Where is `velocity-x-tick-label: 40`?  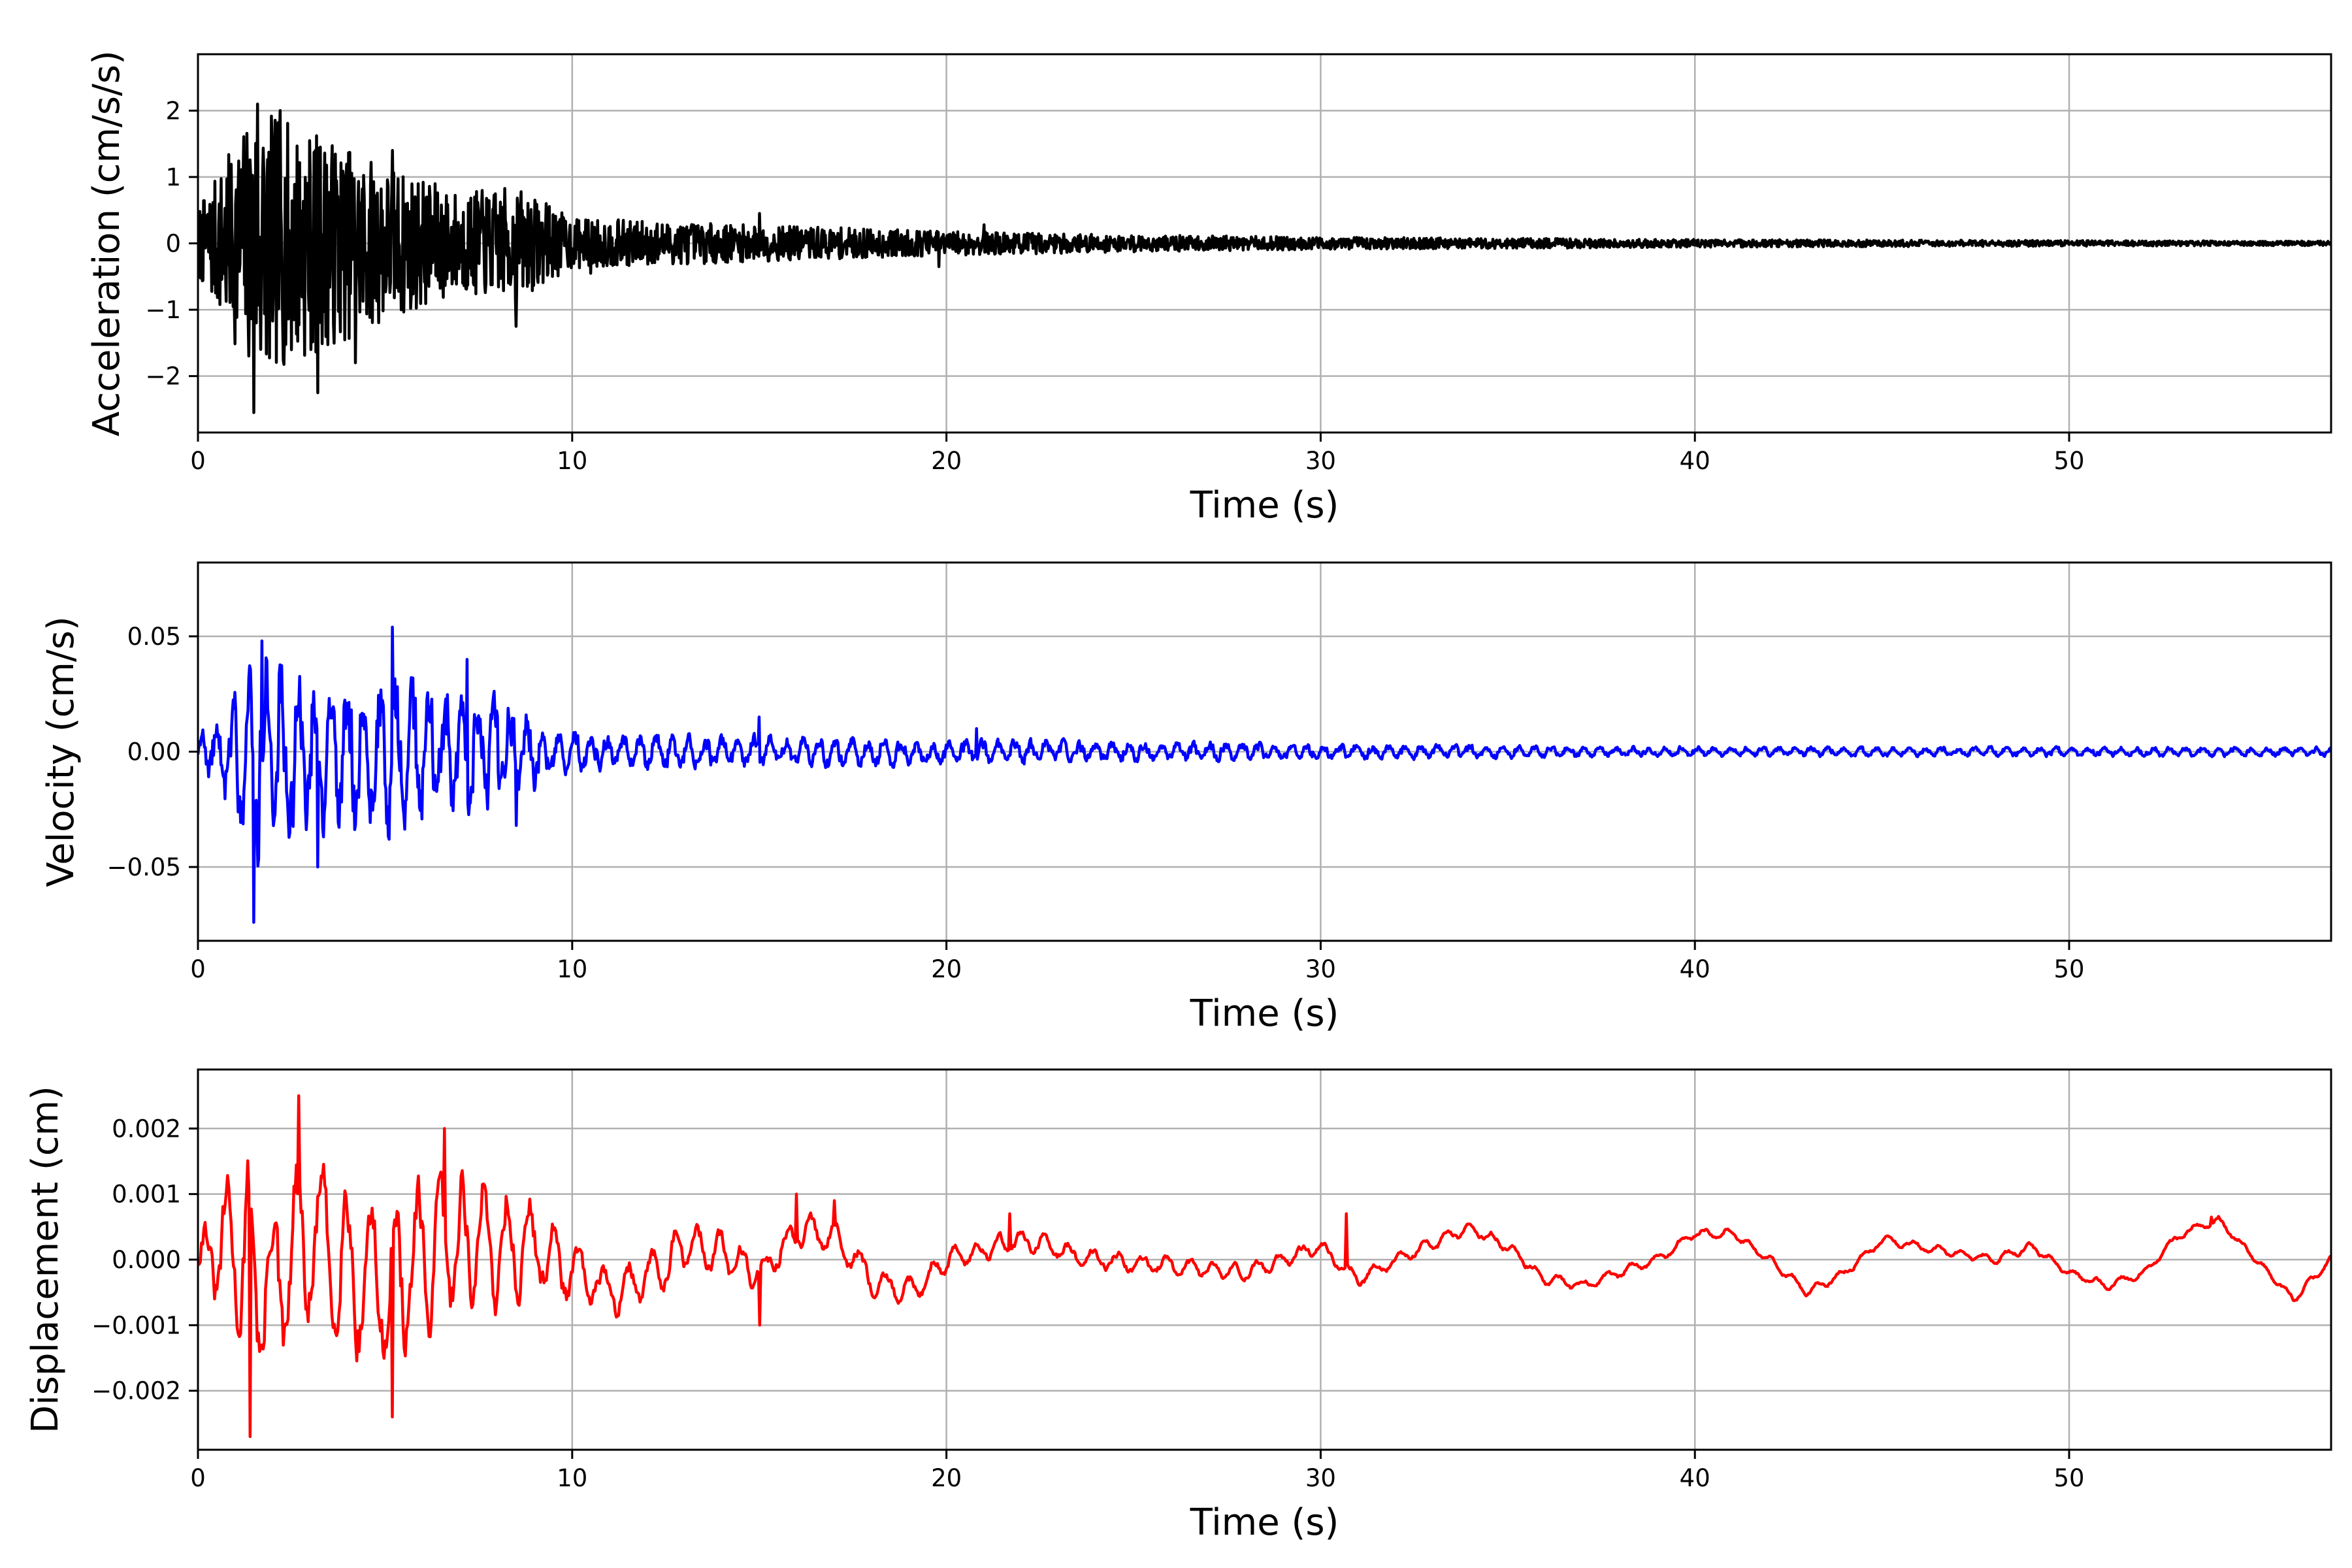
velocity-x-tick-label: 40 is located at coordinates (1695, 969).